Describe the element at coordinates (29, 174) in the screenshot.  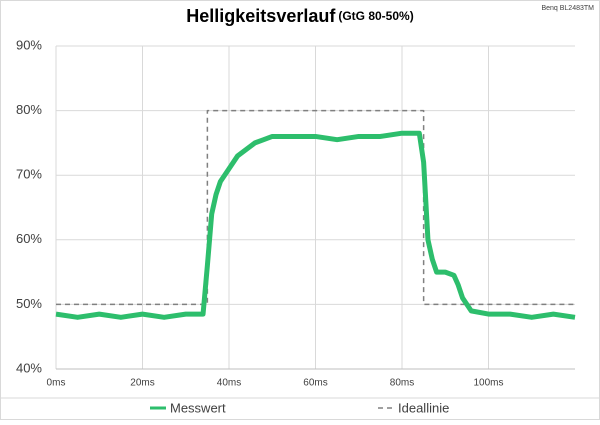
I see `y-tick-label: 70%` at that location.